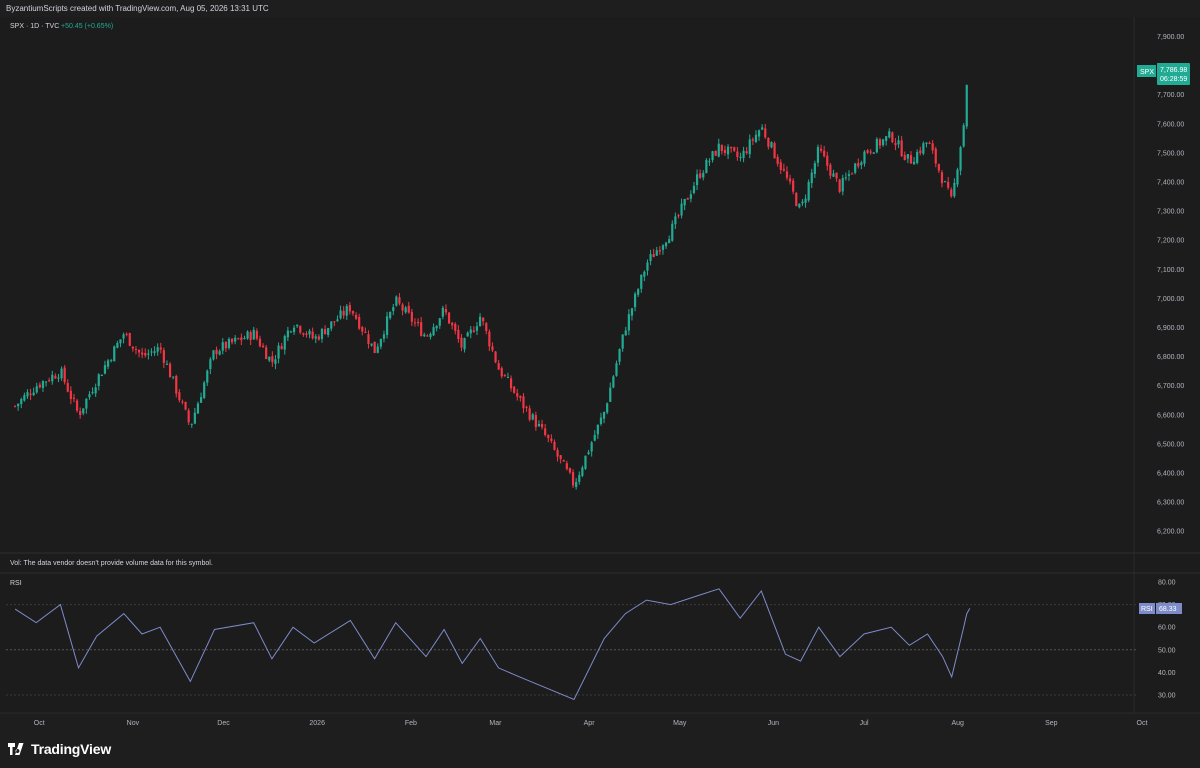 The height and width of the screenshot is (768, 1200). Describe the element at coordinates (590, 723) in the screenshot. I see `time-axis-tick: Apr` at that location.